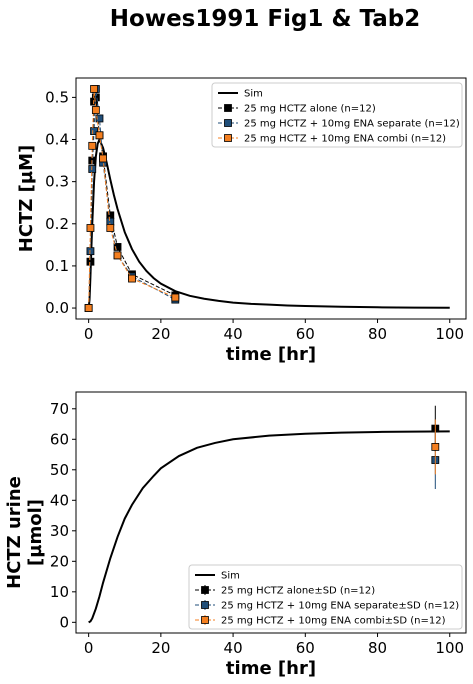 The width and height of the screenshot is (473, 684). I want to click on figure-title: Howes1991 Fig1 & Tab2, so click(265, 19).